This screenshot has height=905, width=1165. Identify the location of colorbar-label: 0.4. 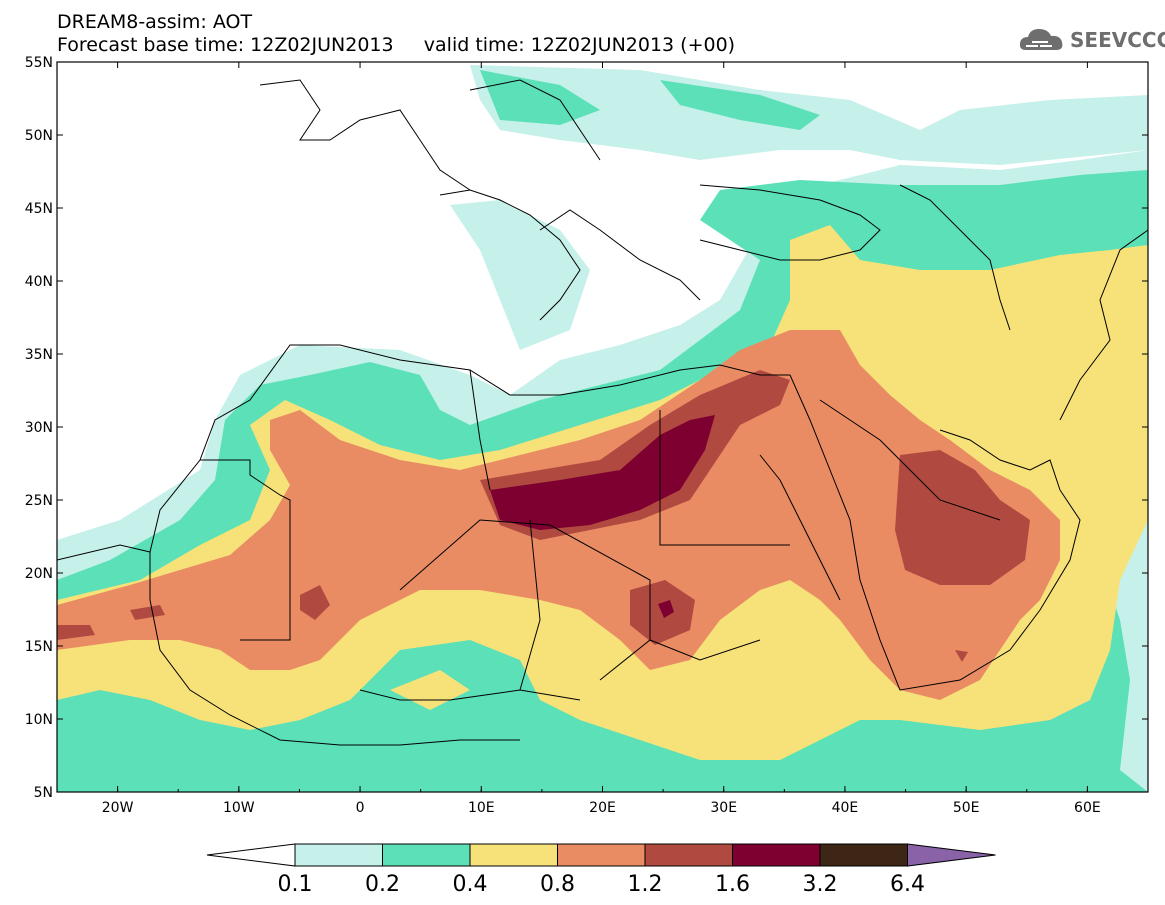
(470, 884).